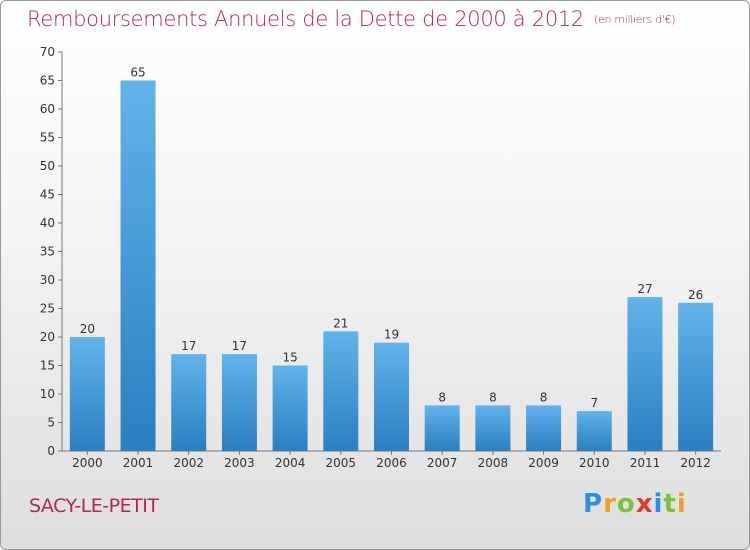  Describe the element at coordinates (670, 504) in the screenshot. I see `logo-letter: t` at that location.